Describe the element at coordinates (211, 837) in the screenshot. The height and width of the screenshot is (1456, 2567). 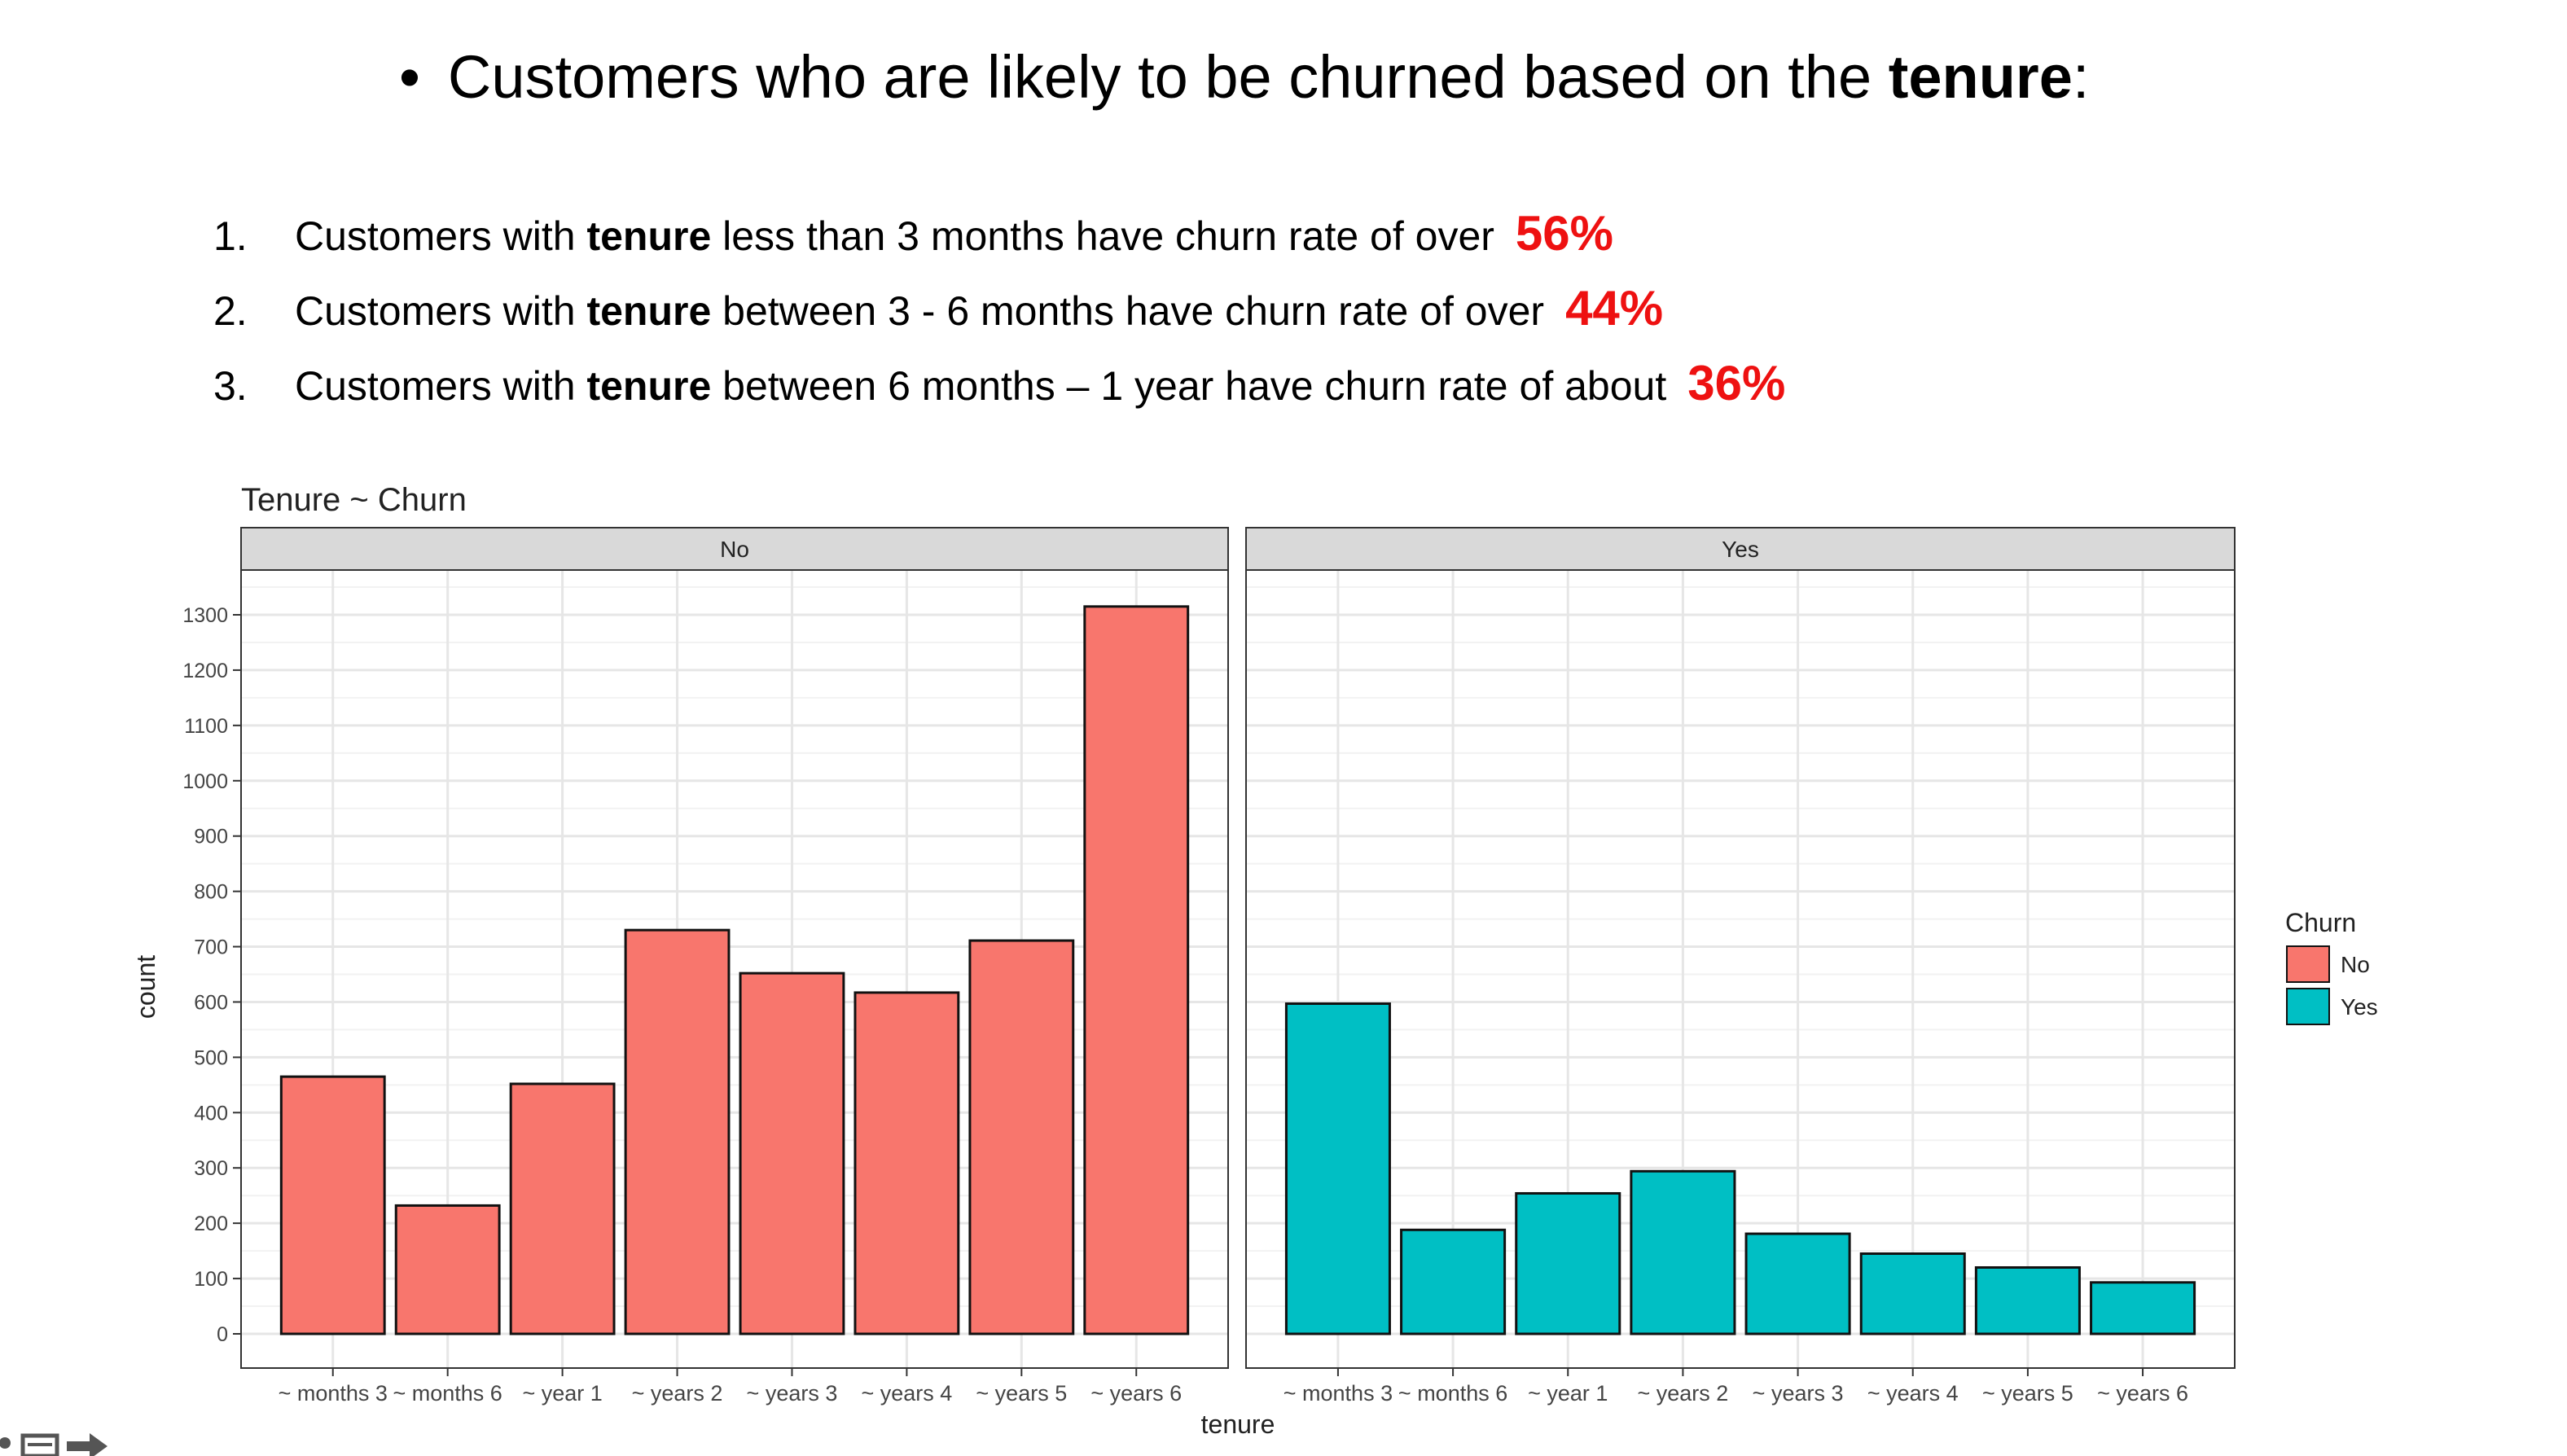
I see `y-tick-label: 900` at that location.